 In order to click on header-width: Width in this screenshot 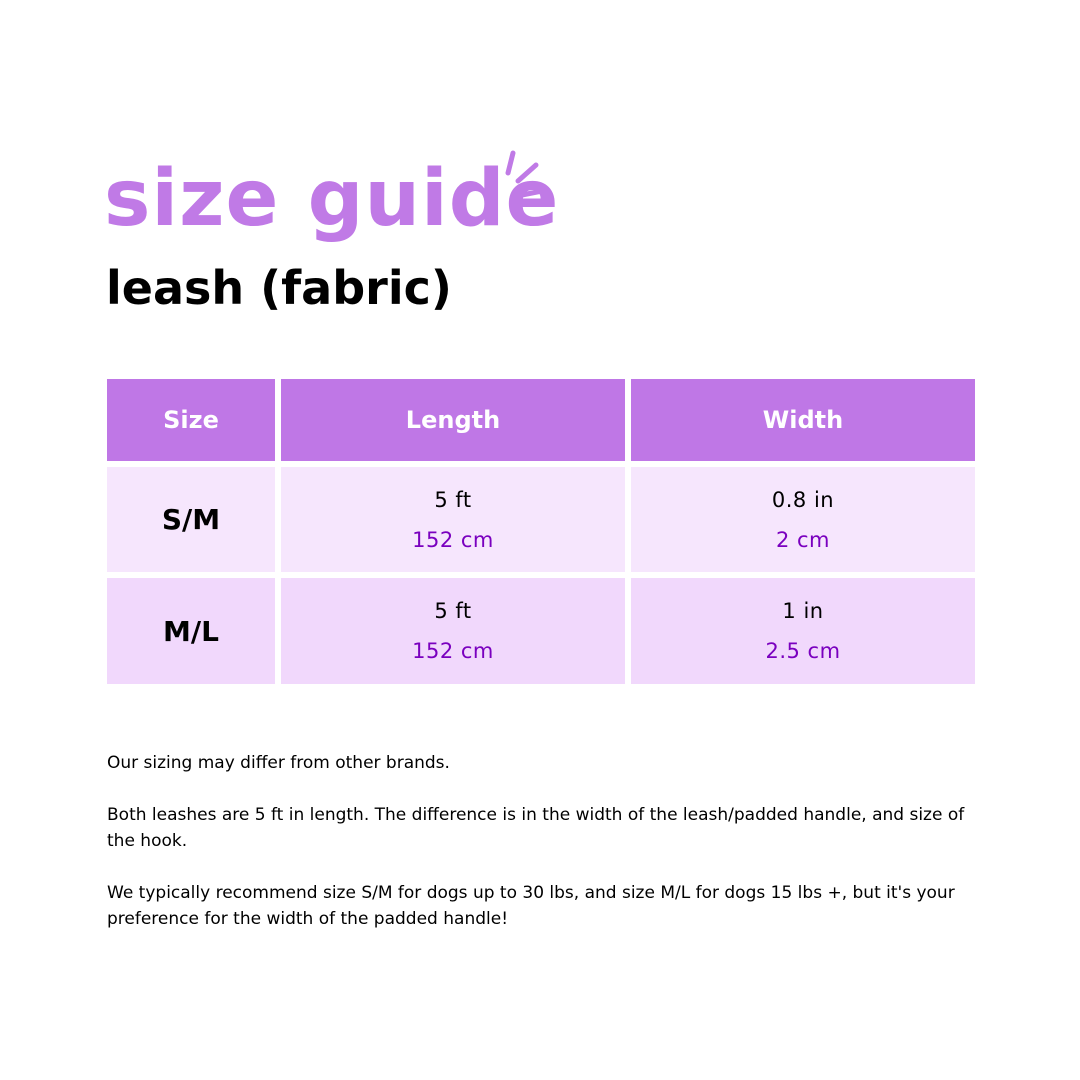, I will do `click(803, 420)`.